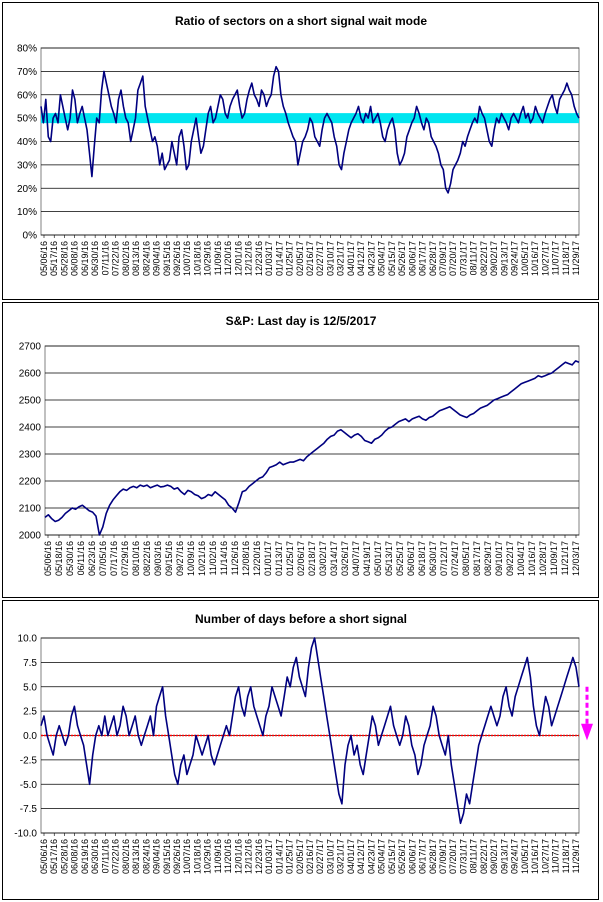 This screenshot has height=902, width=603. What do you see at coordinates (521, 558) in the screenshot?
I see `x-tick-label: 10/04/17` at bounding box center [521, 558].